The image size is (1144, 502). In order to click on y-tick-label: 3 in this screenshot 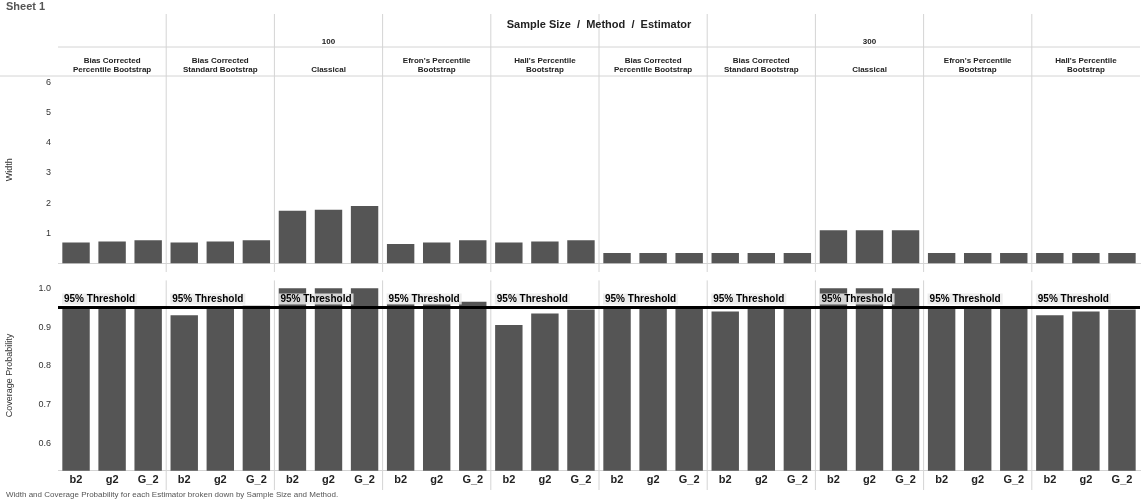, I will do `click(48, 172)`.